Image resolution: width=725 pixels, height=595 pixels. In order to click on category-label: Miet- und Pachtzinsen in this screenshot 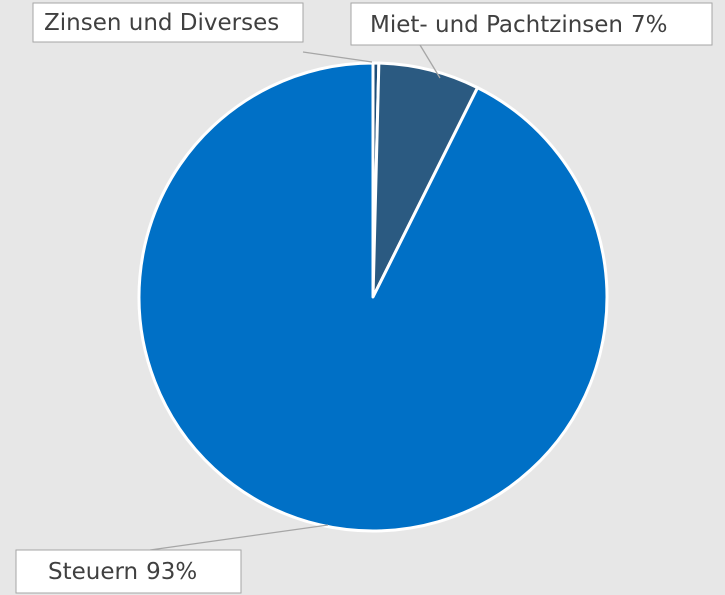, I will do `click(496, 25)`.